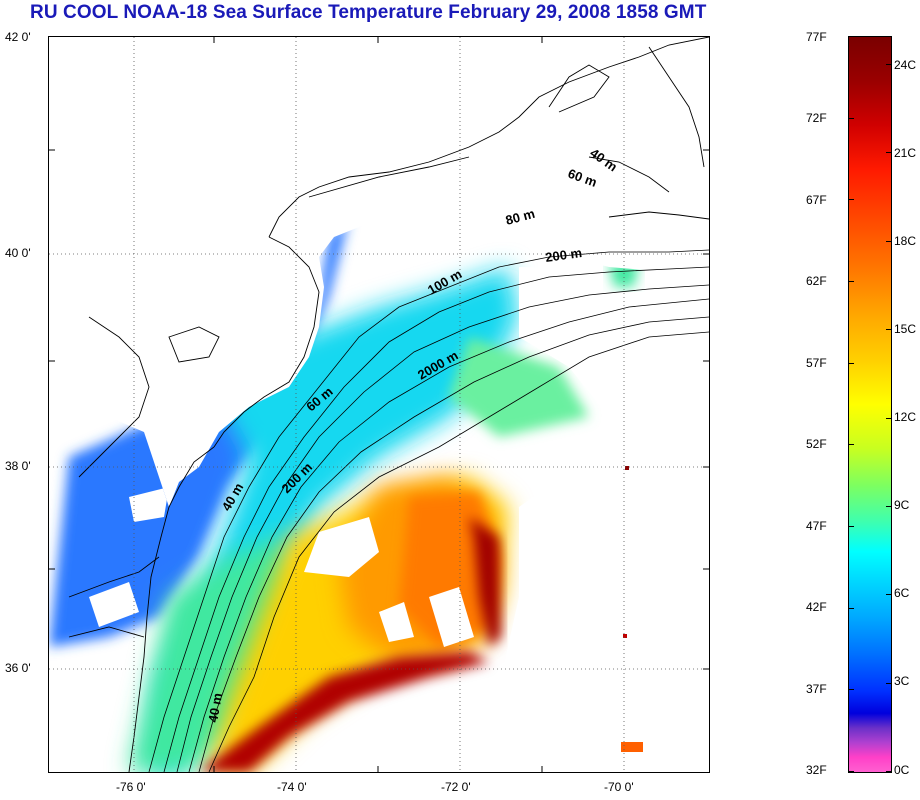 The width and height of the screenshot is (920, 800). Describe the element at coordinates (18, 37) in the screenshot. I see `lat-label: 42 0'` at that location.